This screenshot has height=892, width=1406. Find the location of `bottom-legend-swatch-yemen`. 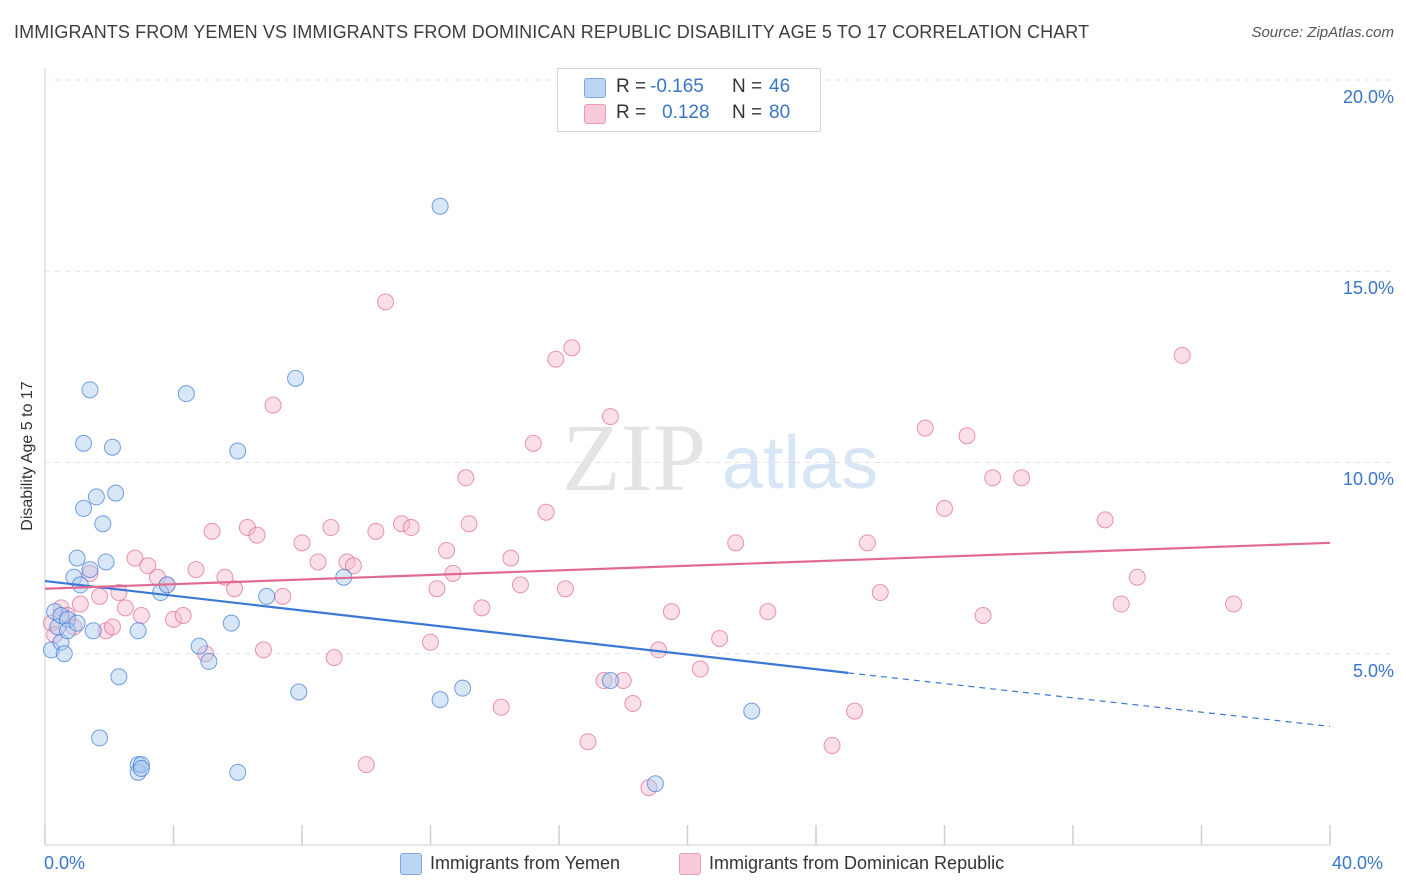

bottom-legend-swatch-yemen is located at coordinates (411, 864).